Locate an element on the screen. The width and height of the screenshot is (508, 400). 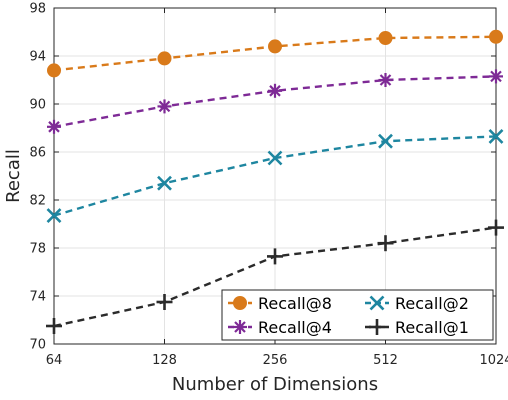
legend: Recall@8 Recall@4 Recall@2 Recall@1 is located at coordinates (357, 315).